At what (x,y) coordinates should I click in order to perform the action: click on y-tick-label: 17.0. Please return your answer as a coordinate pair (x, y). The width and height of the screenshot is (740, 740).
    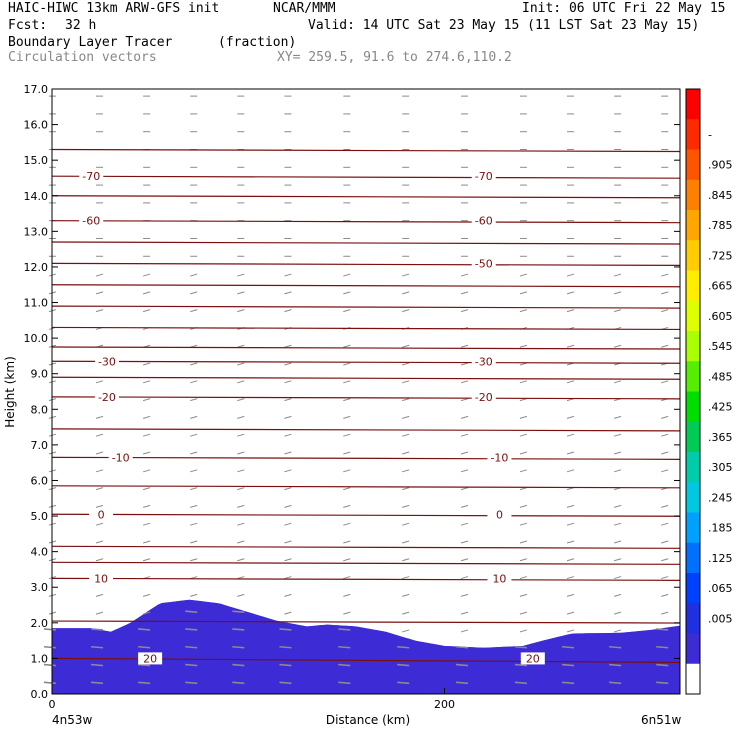
    Looking at the image, I should click on (36, 89).